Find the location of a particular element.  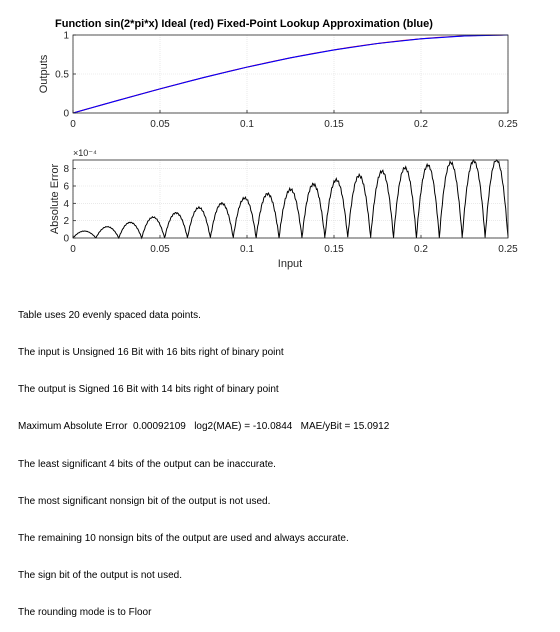

top-plot-area is located at coordinates (290, 74).